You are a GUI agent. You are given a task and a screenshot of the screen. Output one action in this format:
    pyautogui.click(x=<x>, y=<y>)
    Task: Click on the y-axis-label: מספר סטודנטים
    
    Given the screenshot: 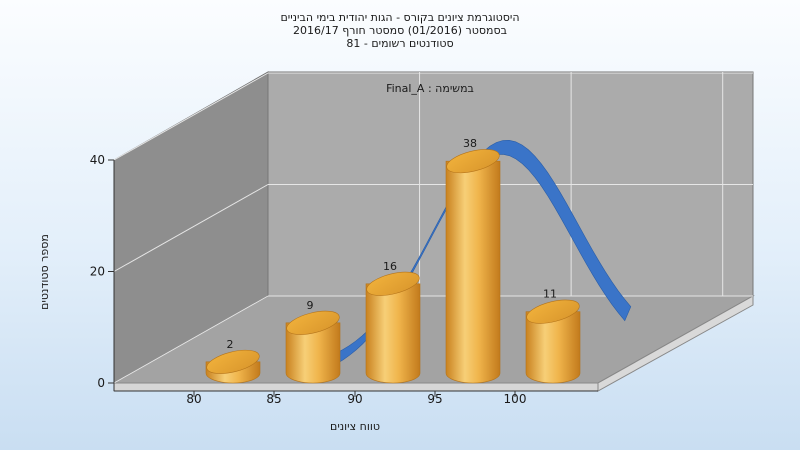 What is the action you would take?
    pyautogui.click(x=44, y=272)
    